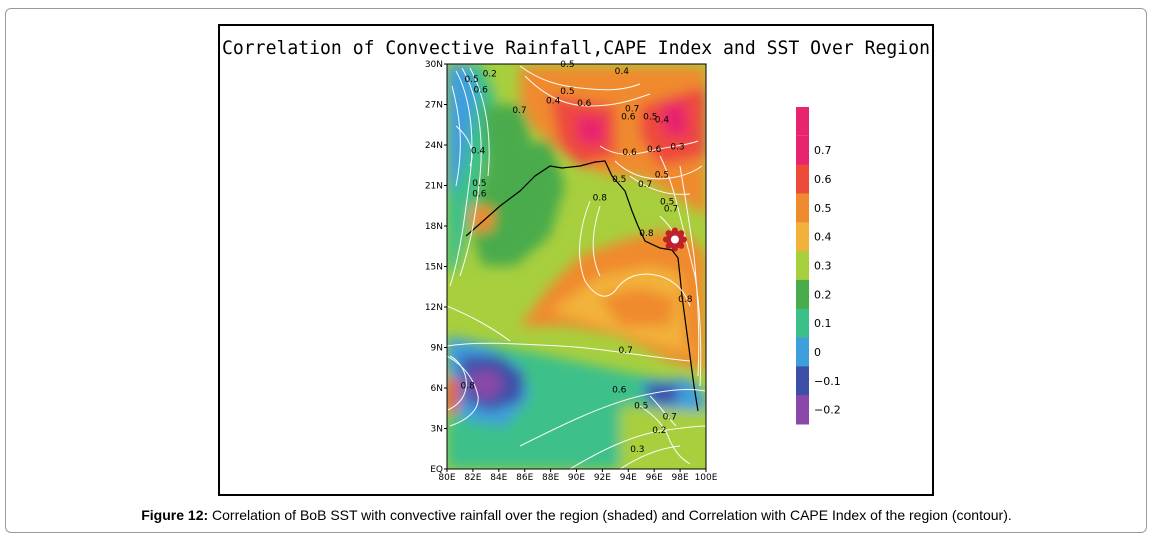 Image resolution: width=1153 pixels, height=539 pixels. Describe the element at coordinates (472, 478) in the screenshot. I see `x-tick-label: 82E` at that location.